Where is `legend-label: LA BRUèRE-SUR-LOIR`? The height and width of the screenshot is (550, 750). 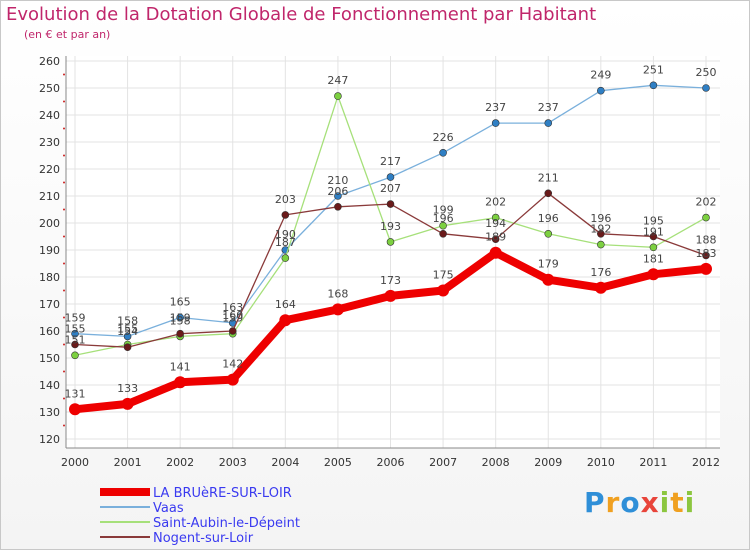
legend-label: LA BRUèRE-SUR-LOIR is located at coordinates (222, 493).